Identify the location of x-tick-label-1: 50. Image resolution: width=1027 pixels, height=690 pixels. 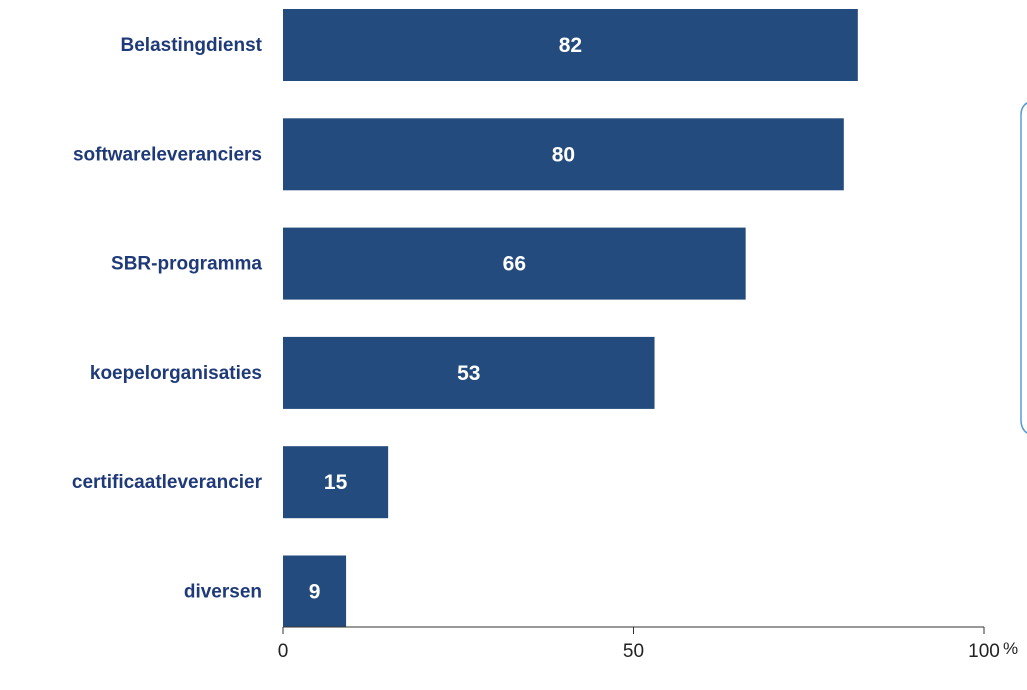
(633, 651).